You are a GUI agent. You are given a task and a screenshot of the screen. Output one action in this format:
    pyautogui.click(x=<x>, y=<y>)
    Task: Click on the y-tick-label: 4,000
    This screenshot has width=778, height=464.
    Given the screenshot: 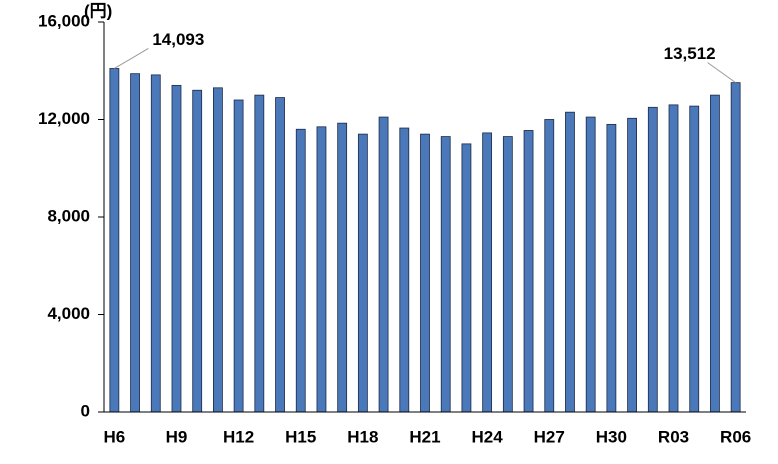 What is the action you would take?
    pyautogui.click(x=68, y=313)
    